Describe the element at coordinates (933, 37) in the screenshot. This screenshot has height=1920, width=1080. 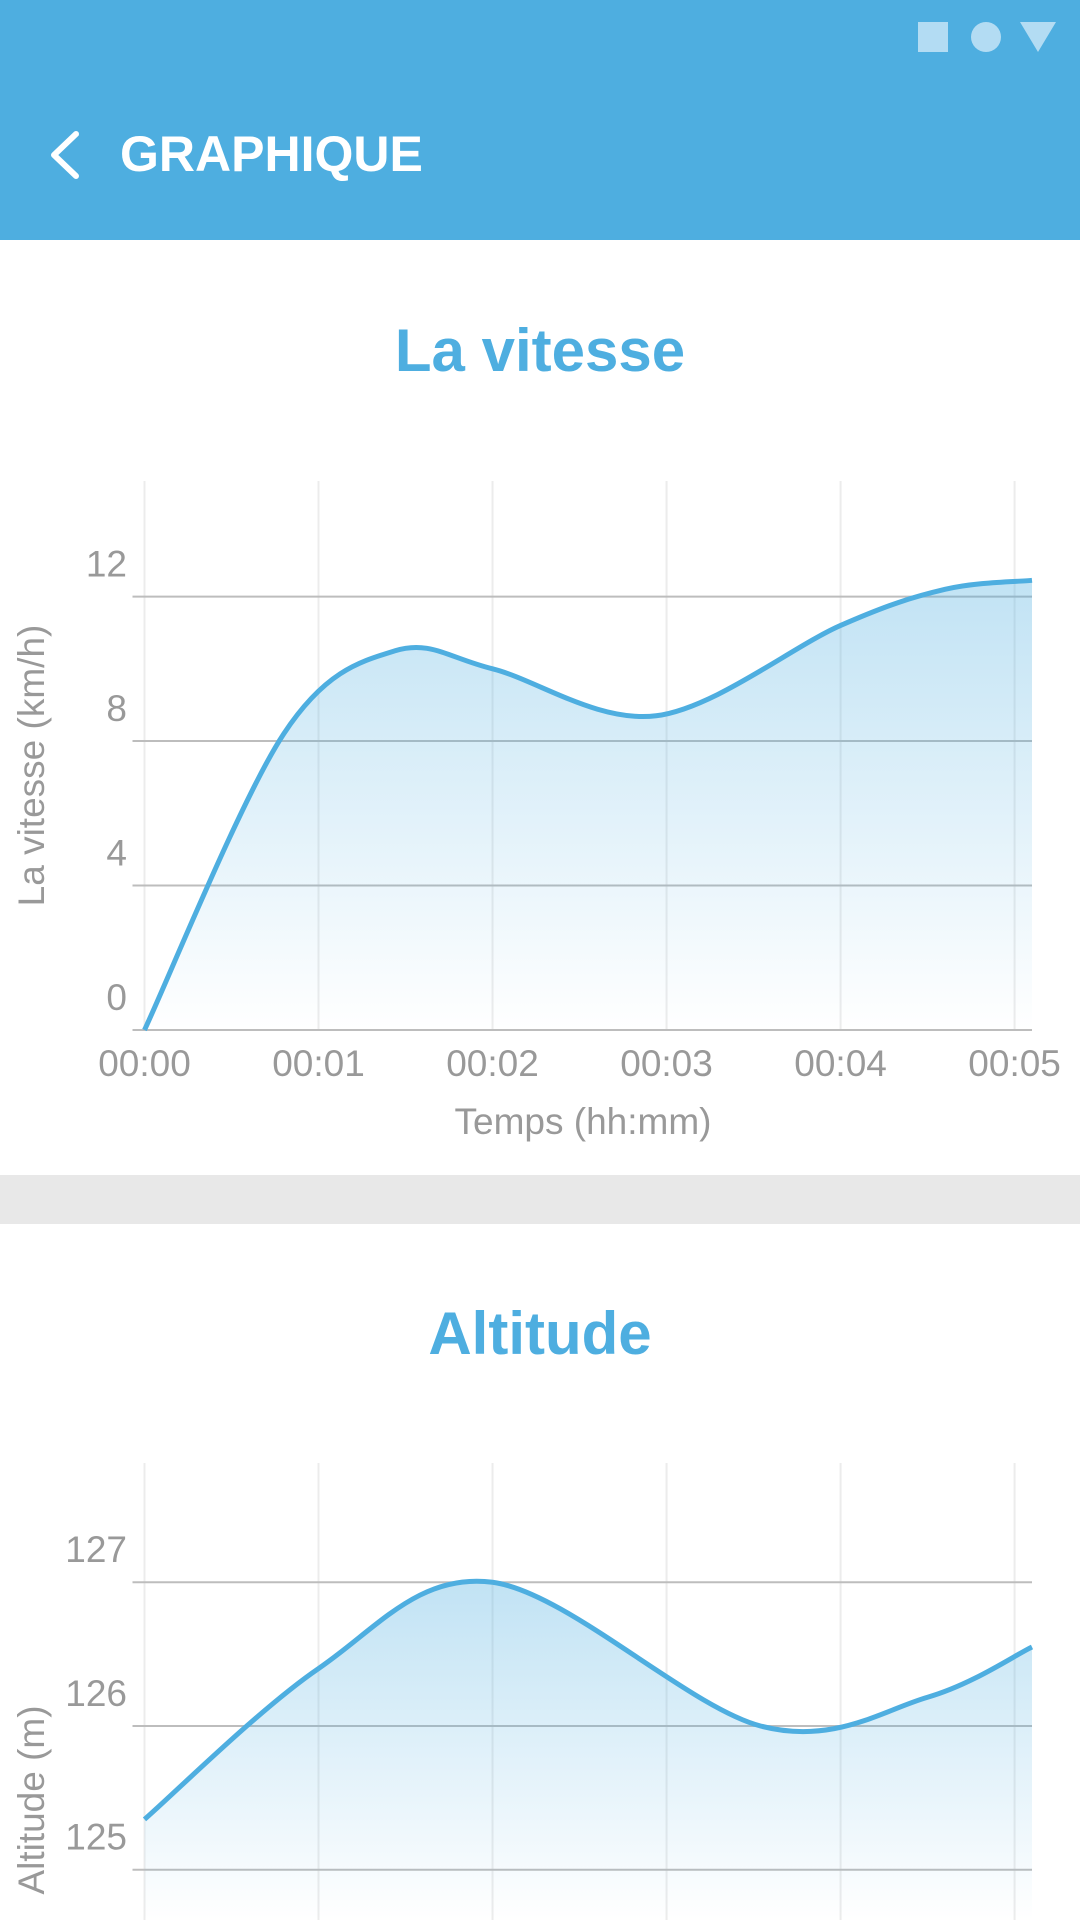
I see `square-icon` at that location.